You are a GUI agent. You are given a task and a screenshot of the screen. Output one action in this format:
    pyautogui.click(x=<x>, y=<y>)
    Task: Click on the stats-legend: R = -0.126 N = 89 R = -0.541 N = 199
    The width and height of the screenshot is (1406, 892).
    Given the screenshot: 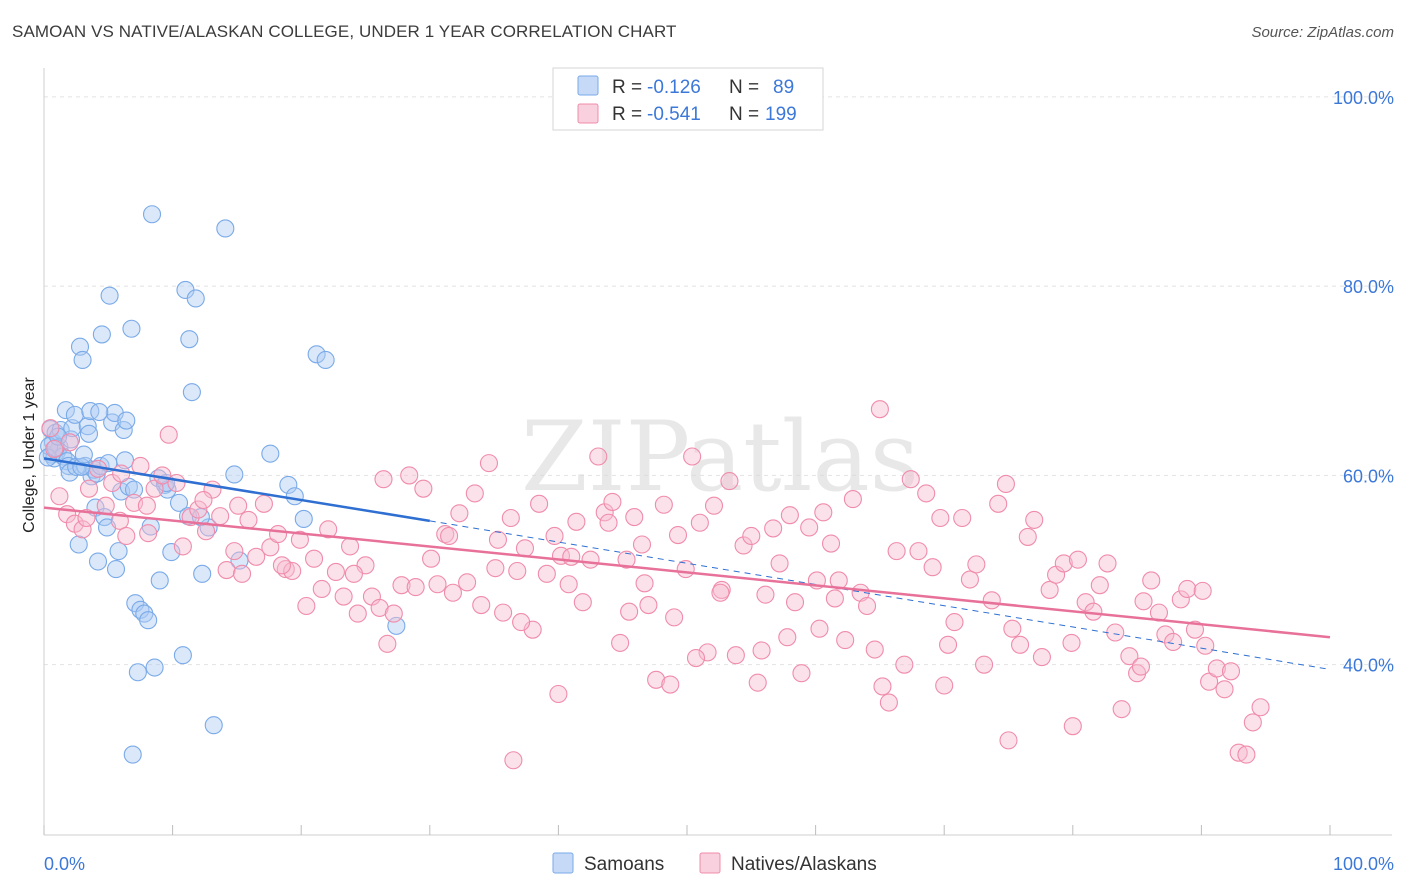 What is the action you would take?
    pyautogui.click(x=688, y=99)
    